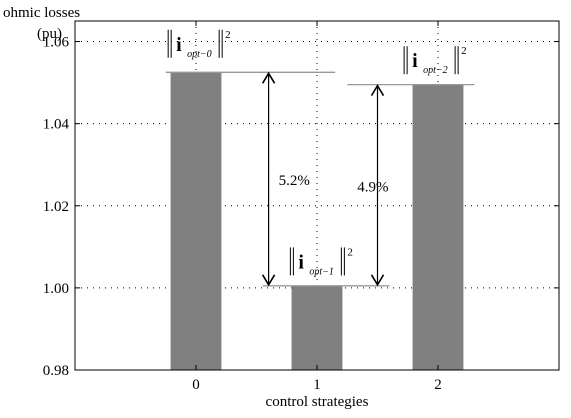  I want to click on y-tick-label: 1.04, so click(56, 125).